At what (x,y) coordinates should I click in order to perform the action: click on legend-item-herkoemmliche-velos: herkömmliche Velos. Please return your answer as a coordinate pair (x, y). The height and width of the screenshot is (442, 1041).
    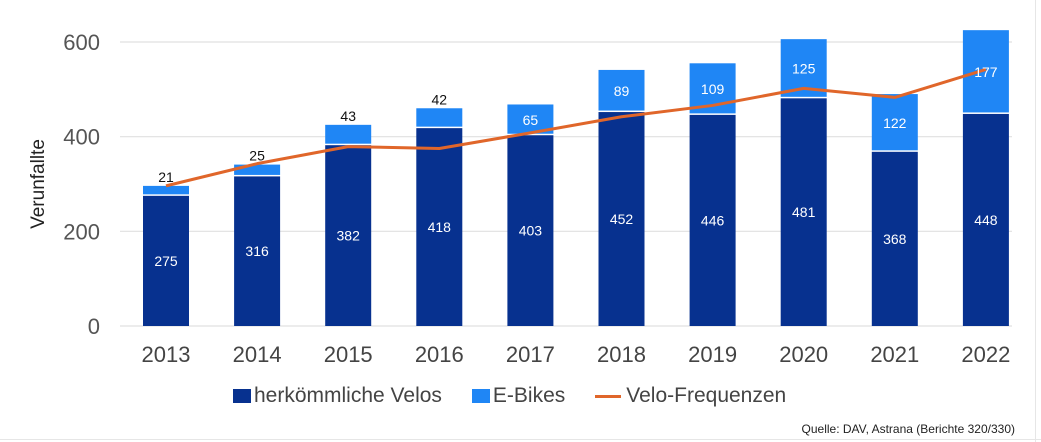
    Looking at the image, I should click on (337, 396).